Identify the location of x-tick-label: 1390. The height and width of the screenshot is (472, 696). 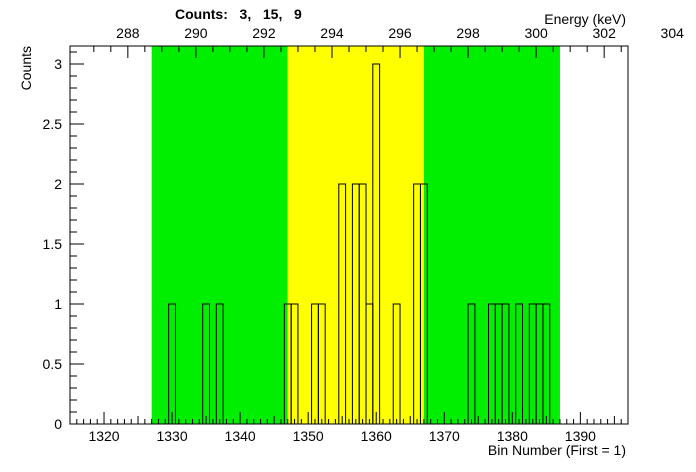
(580, 436).